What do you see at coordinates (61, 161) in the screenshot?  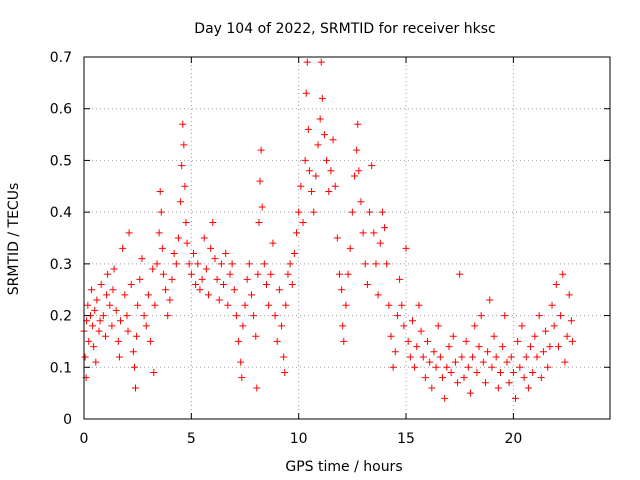 I see `y-tick-label: 0.5` at bounding box center [61, 161].